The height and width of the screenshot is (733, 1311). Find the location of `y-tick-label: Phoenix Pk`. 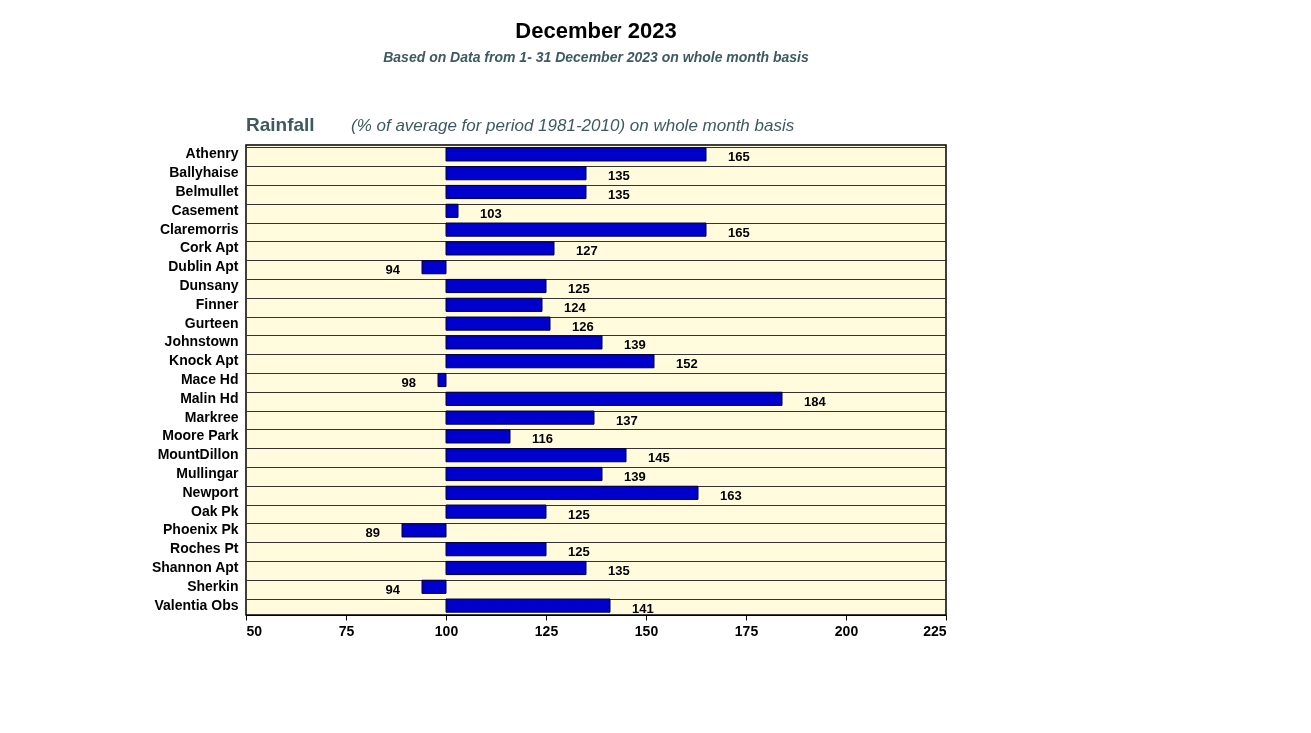

y-tick-label: Phoenix Pk is located at coordinates (201, 529).